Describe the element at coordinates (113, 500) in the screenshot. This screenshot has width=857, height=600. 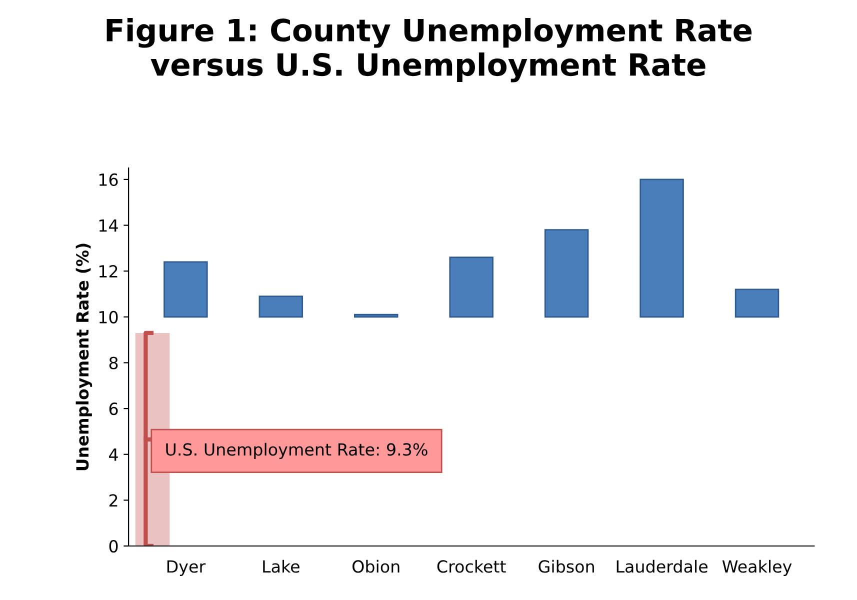
I see `y-tick-label: 2` at that location.